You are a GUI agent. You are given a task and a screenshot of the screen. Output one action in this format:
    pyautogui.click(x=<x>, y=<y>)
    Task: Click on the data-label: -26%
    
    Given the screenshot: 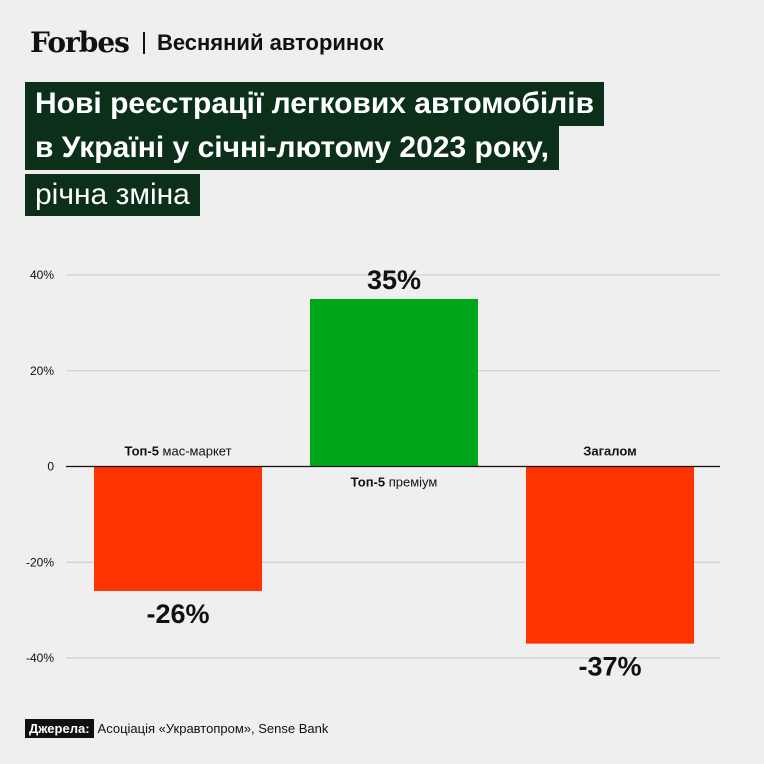 What is the action you would take?
    pyautogui.click(x=177, y=614)
    